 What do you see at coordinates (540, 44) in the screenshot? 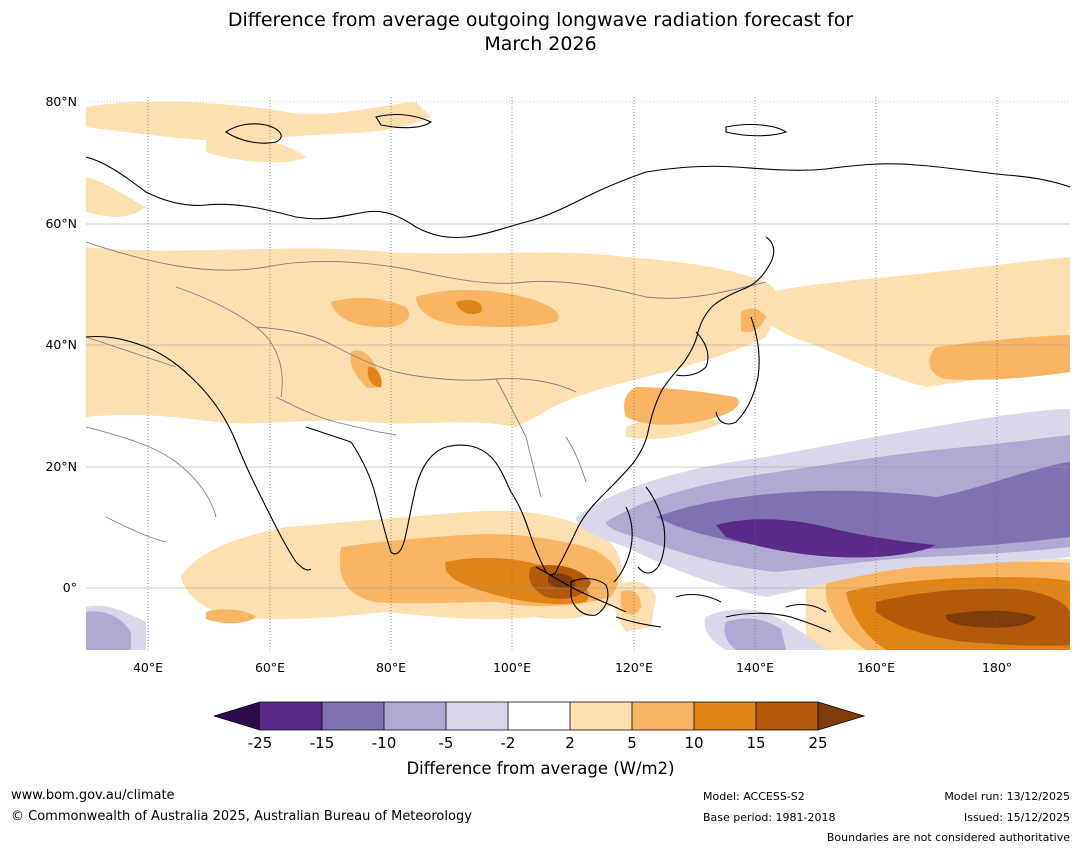
I see `title-line-2: March 2026` at bounding box center [540, 44].